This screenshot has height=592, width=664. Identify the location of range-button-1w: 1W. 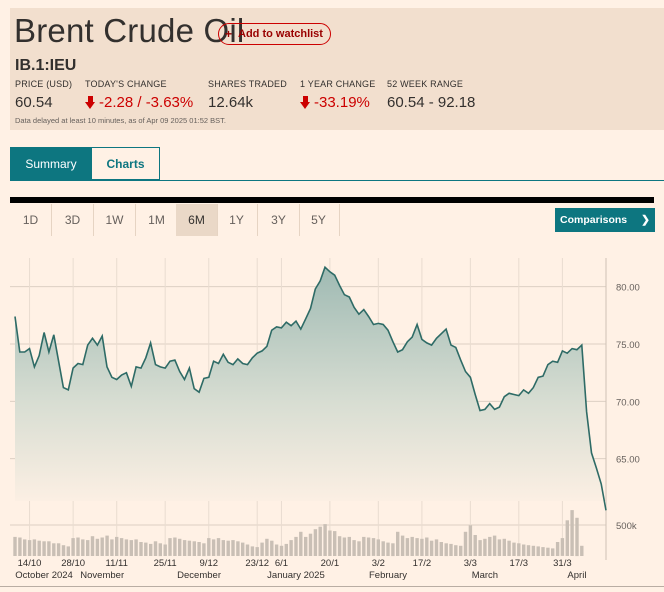
(115, 220).